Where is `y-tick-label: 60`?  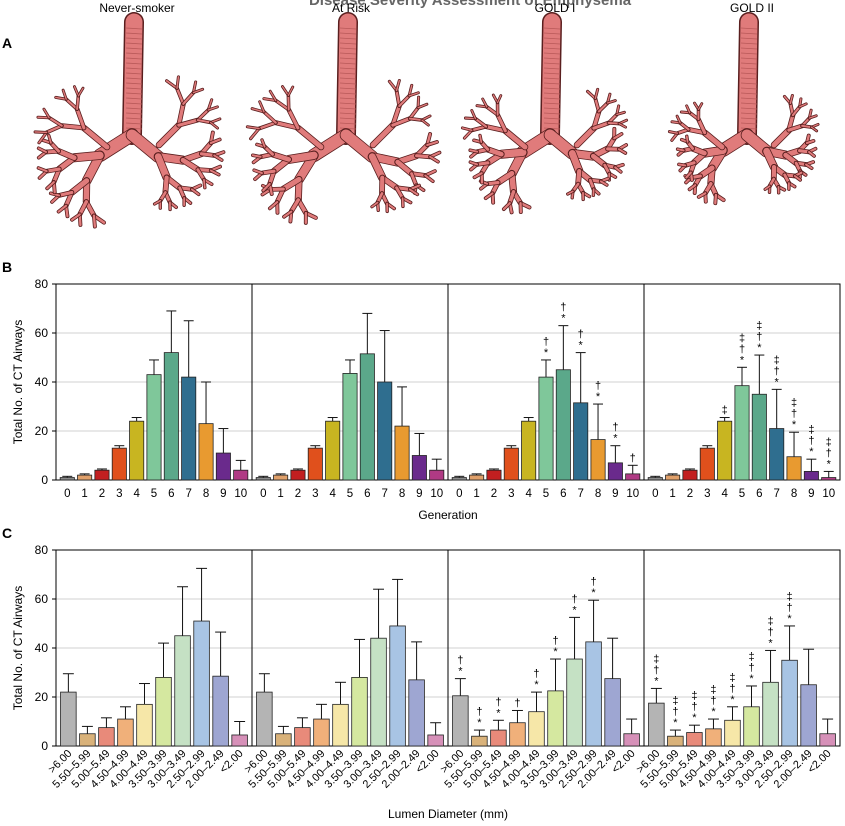 y-tick-label: 60 is located at coordinates (42, 333).